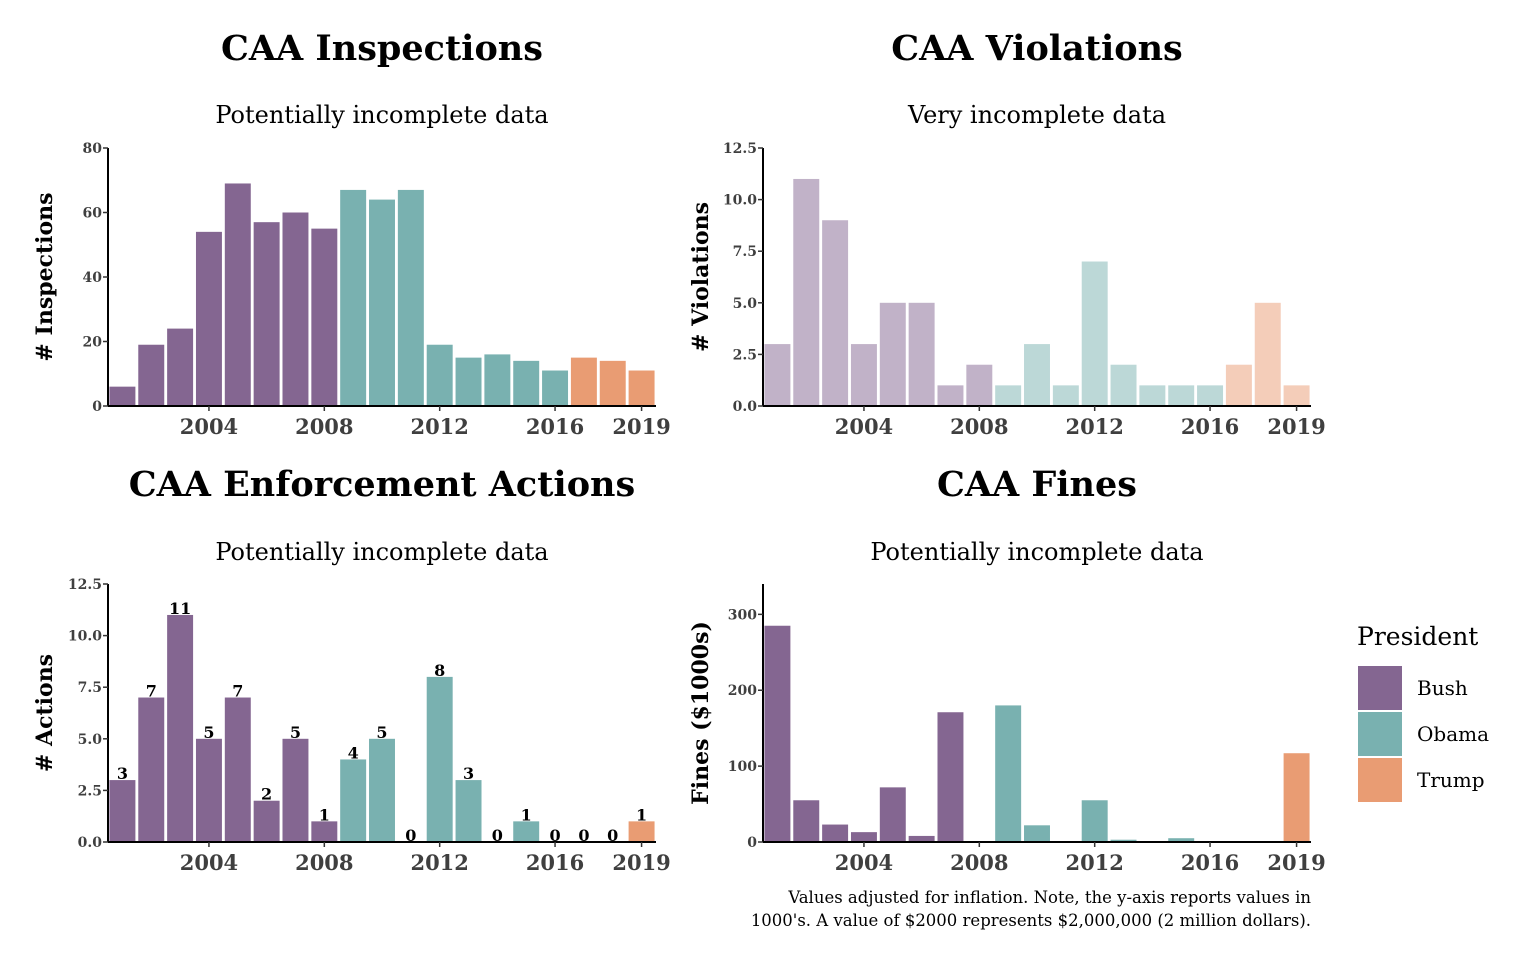 The image size is (1536, 960). What do you see at coordinates (45, 276) in the screenshot?
I see `y-axis-label: # Inspections` at bounding box center [45, 276].